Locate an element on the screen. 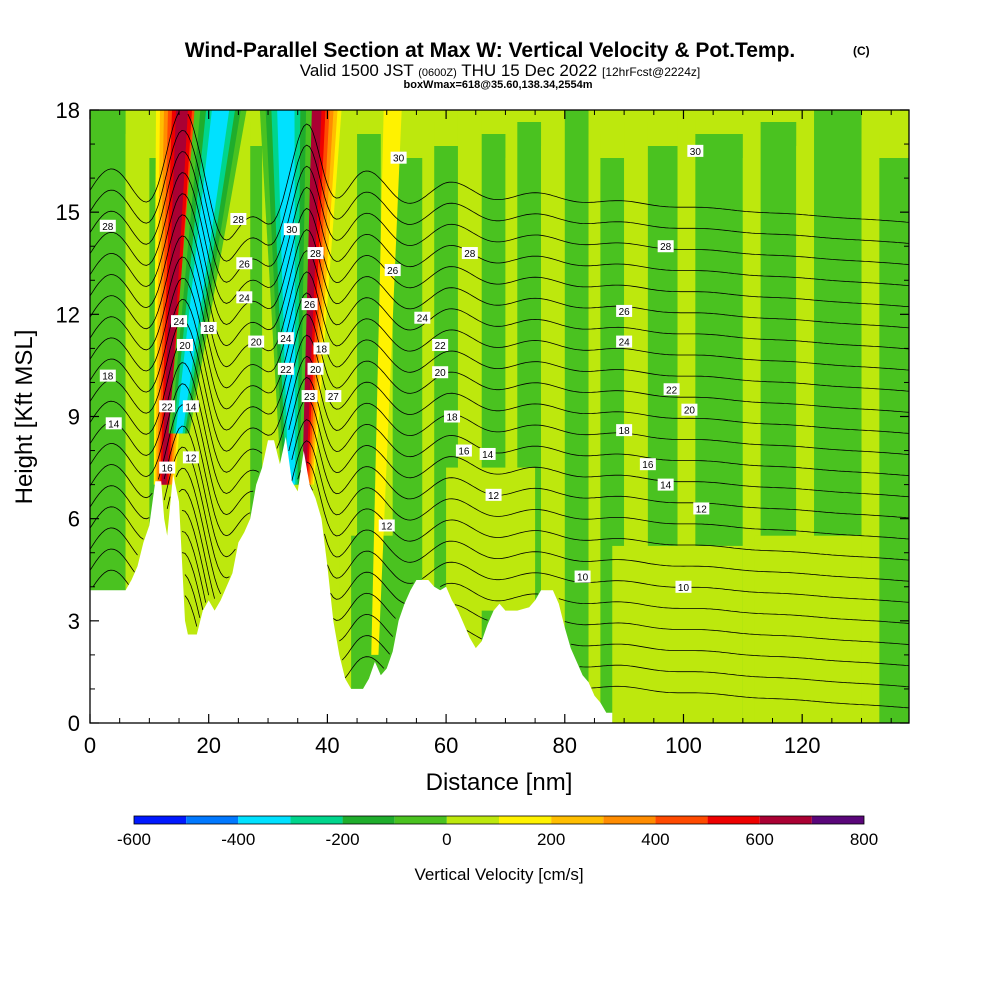 The height and width of the screenshot is (1000, 1000). isentrope-label-text: 30 is located at coordinates (292, 230).